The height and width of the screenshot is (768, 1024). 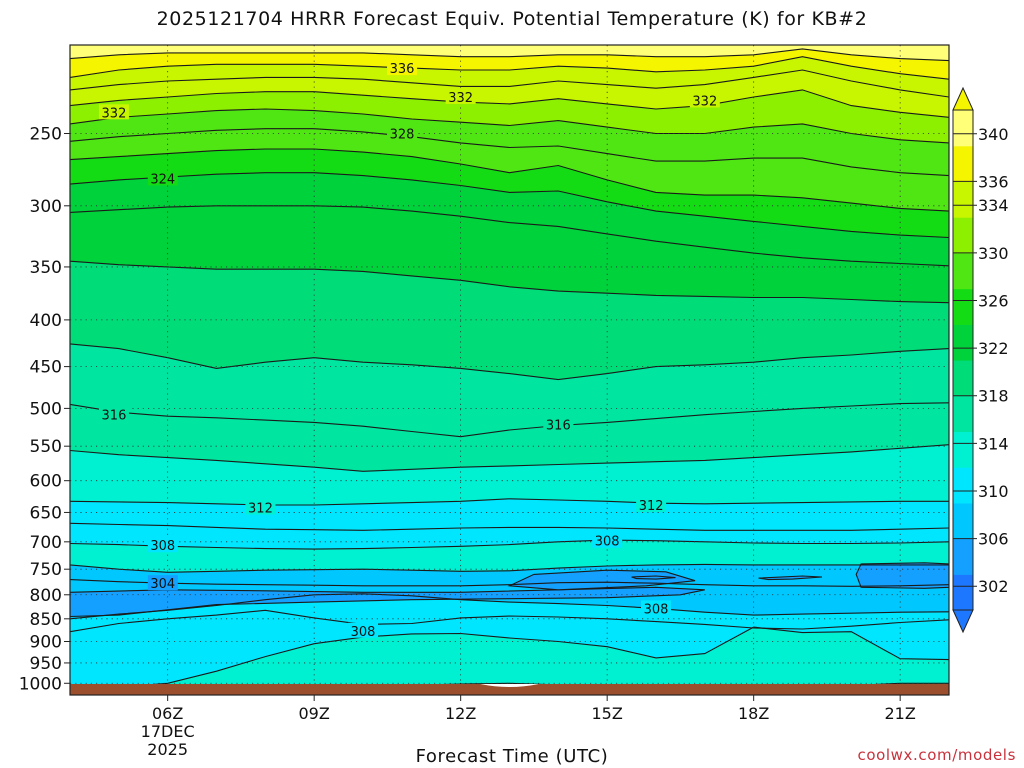 I want to click on contour-label-6: 316, so click(x=114, y=416).